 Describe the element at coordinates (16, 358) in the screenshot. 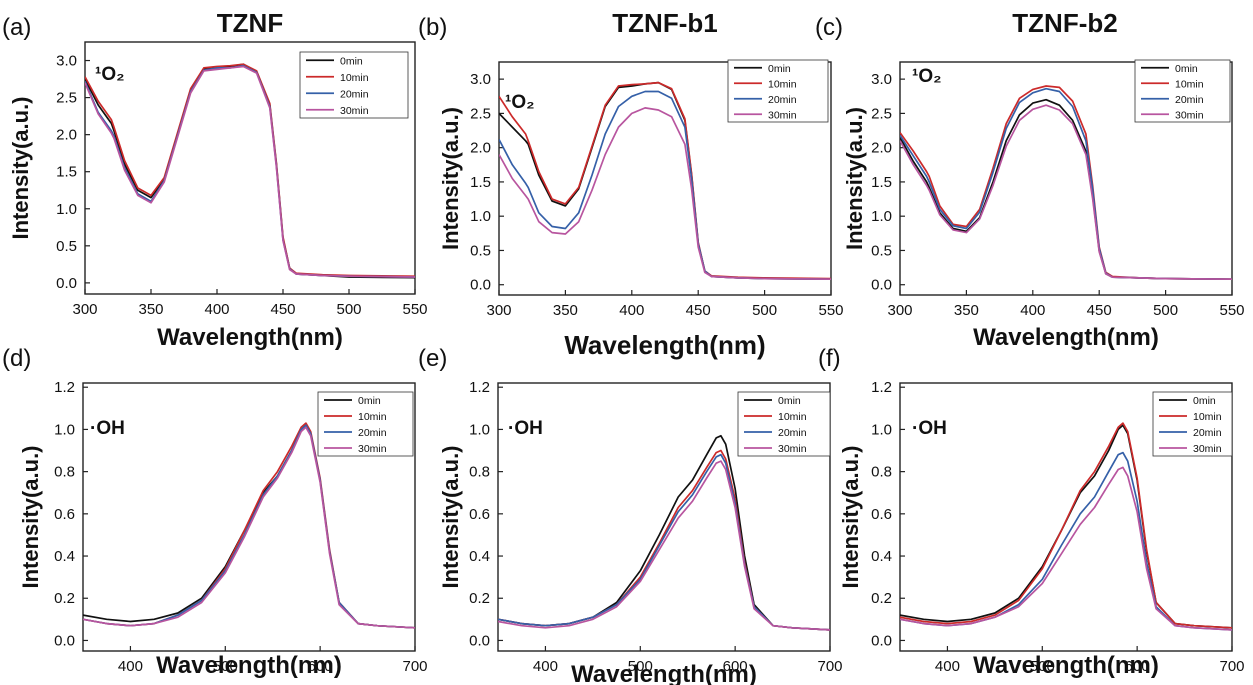

I see `panel-letter: (d)` at that location.